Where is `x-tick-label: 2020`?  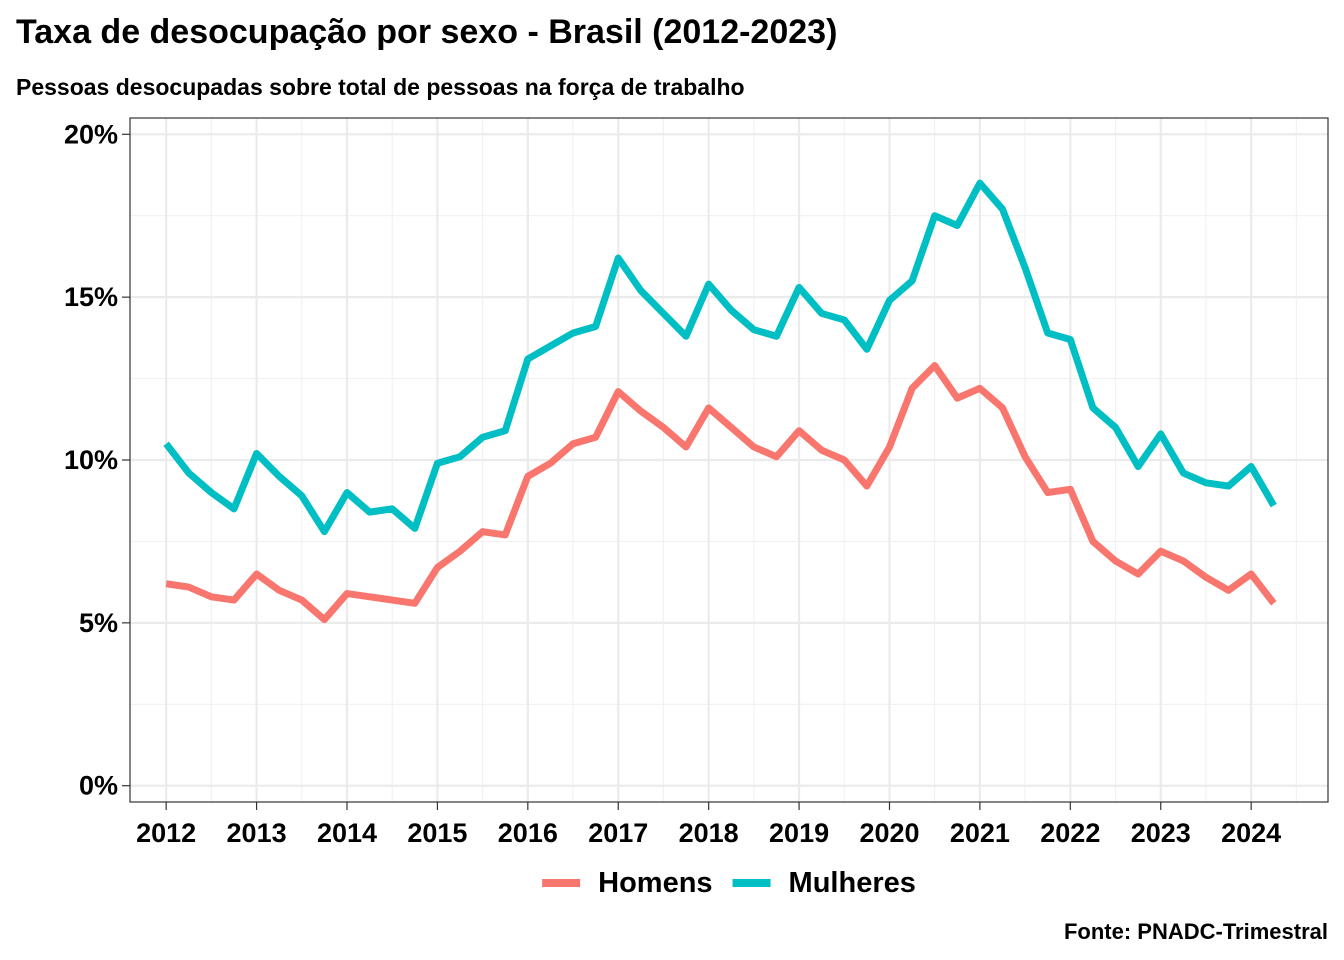 x-tick-label: 2020 is located at coordinates (889, 833).